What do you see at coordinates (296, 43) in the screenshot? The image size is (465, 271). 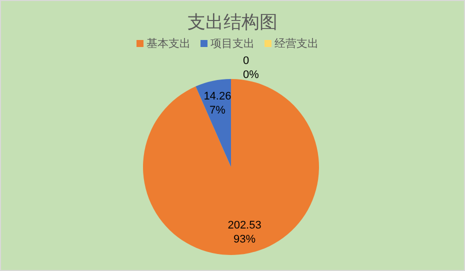 I see `legend-label: 经营支出` at bounding box center [296, 43].